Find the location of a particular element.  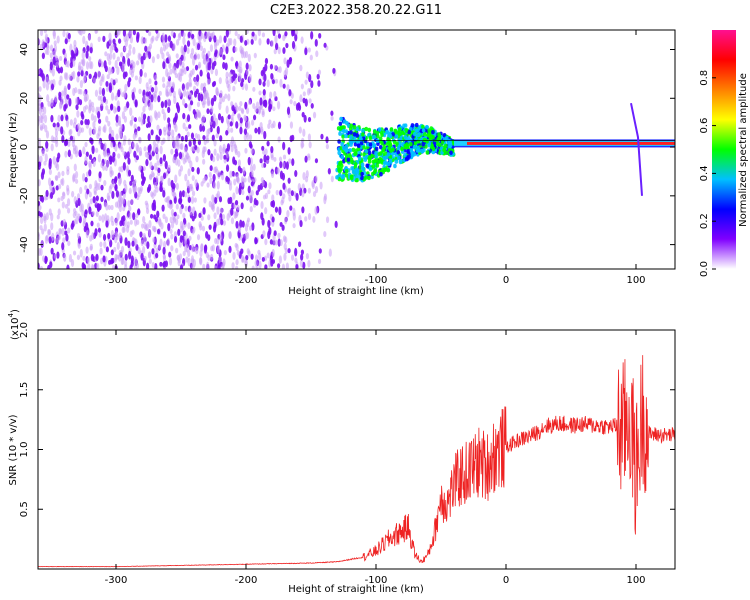

colorbar-label: Normalized spectral amplitude is located at coordinates (743, 150).